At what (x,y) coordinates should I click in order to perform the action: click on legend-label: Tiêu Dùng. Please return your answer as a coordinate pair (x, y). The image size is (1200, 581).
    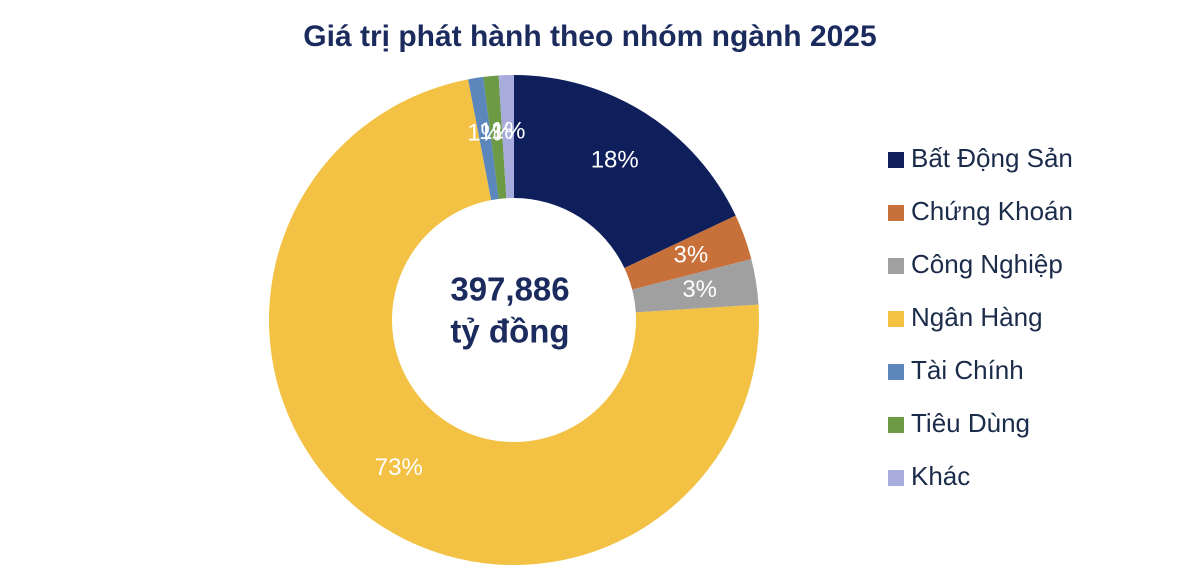
    Looking at the image, I should click on (970, 423).